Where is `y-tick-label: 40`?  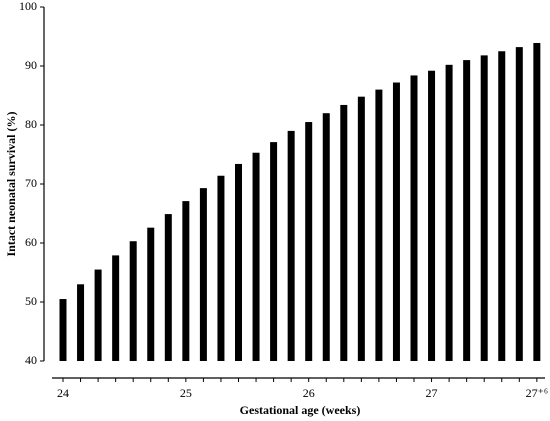
y-tick-label: 40 is located at coordinates (31, 360).